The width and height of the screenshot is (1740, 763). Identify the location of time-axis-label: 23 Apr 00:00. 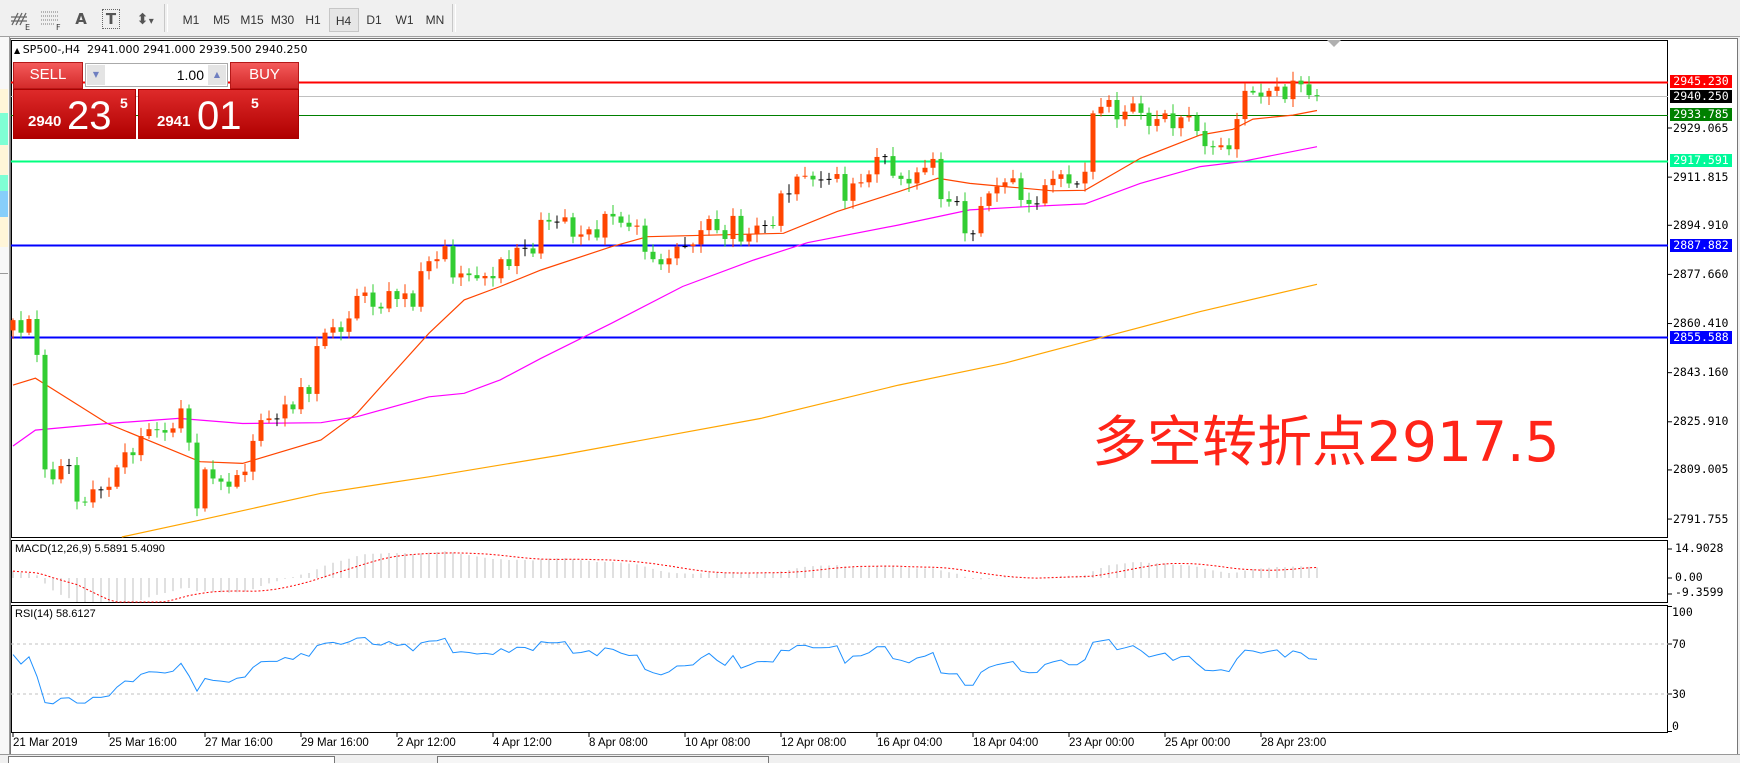
(1102, 743).